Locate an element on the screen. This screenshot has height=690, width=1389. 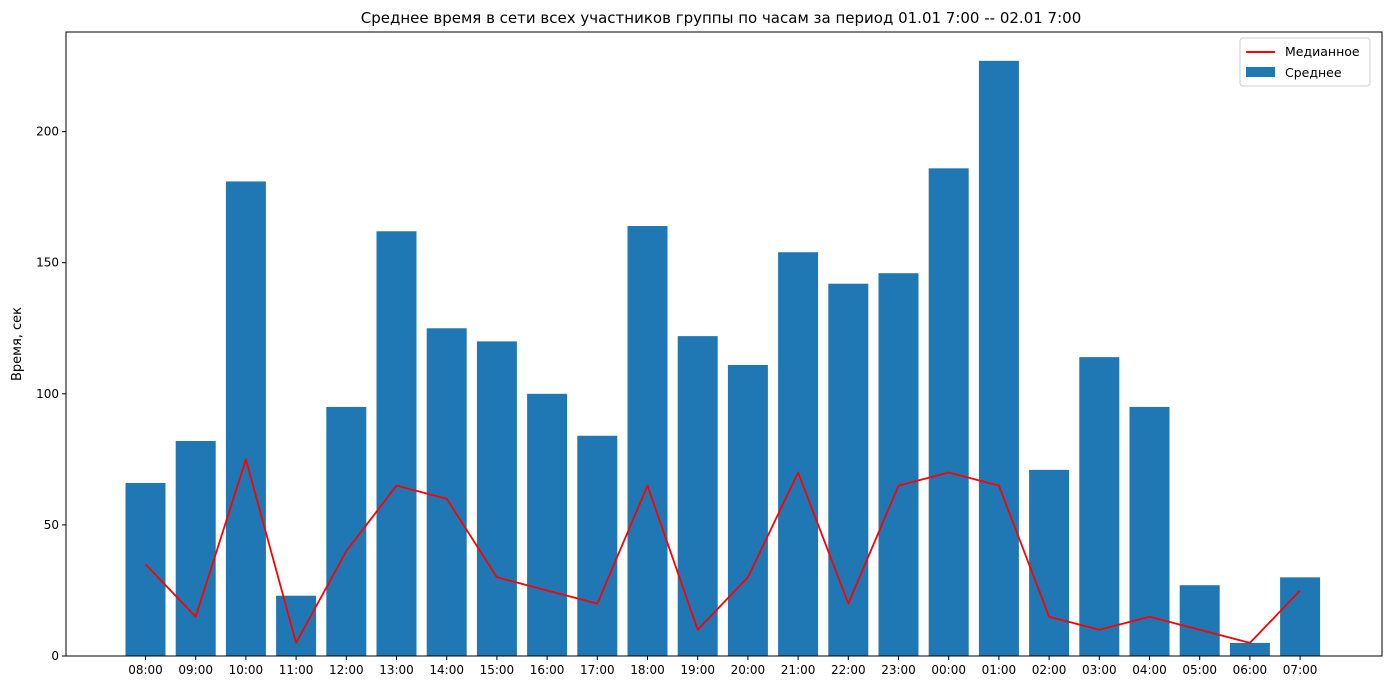
x-tick-label: 03:00 is located at coordinates (1099, 670).